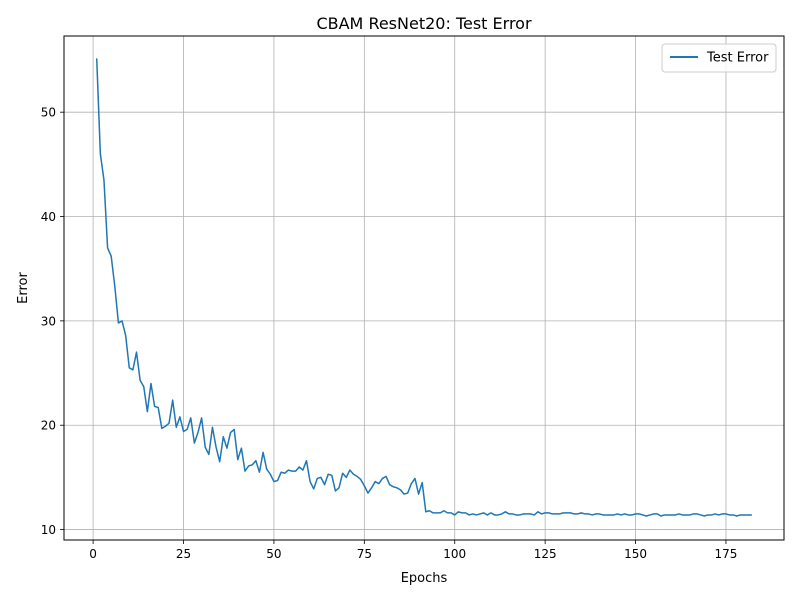 The width and height of the screenshot is (800, 604). I want to click on legend-box, so click(719, 58).